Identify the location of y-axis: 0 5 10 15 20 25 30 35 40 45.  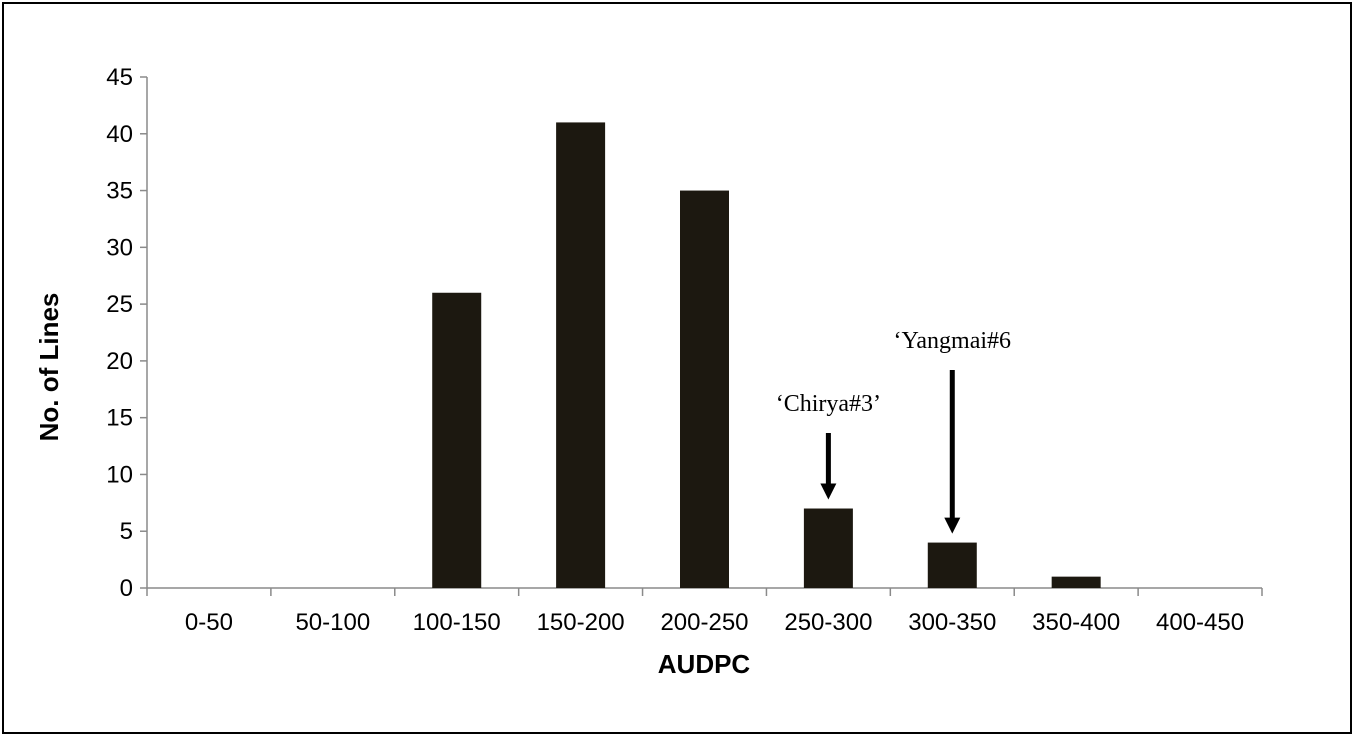
(127, 333).